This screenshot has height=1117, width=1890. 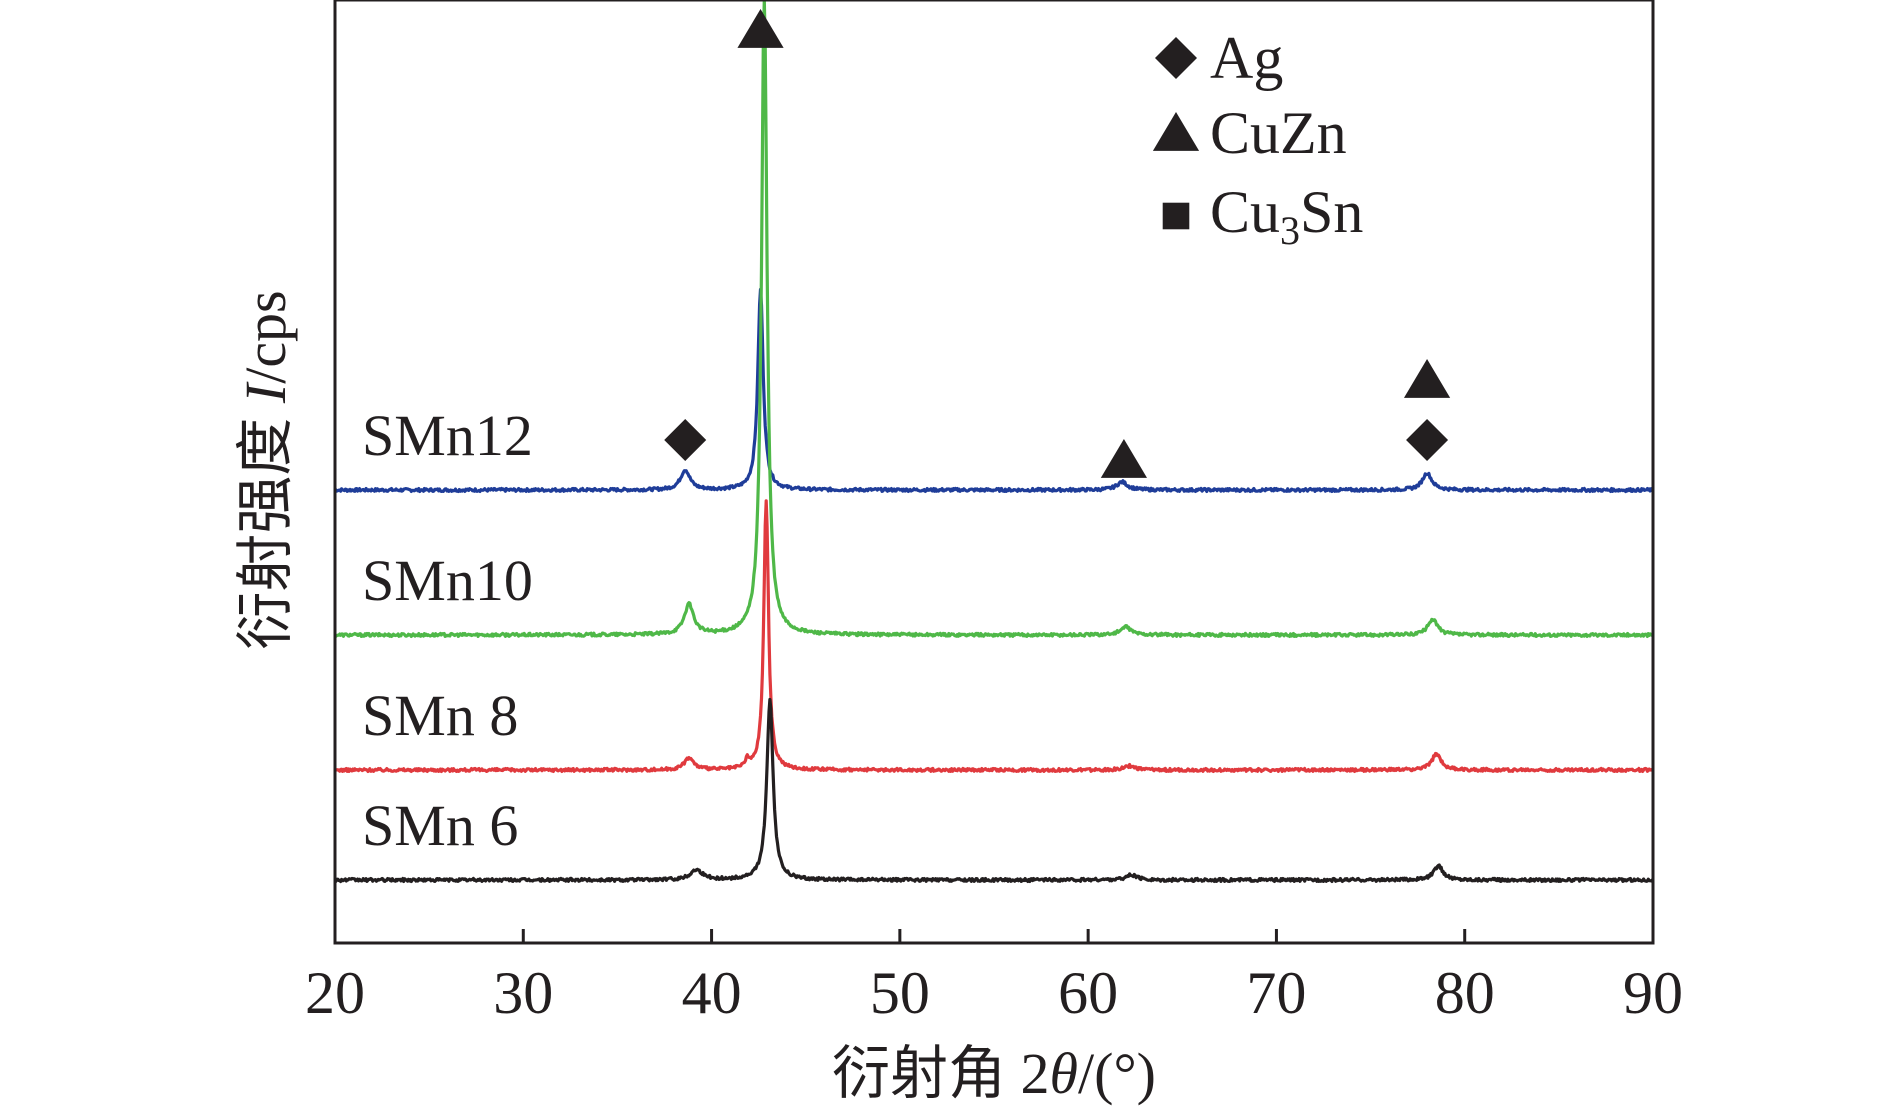 I want to click on x-axis-title: 衍射角 2θ/(°), so click(x=994, y=1073).